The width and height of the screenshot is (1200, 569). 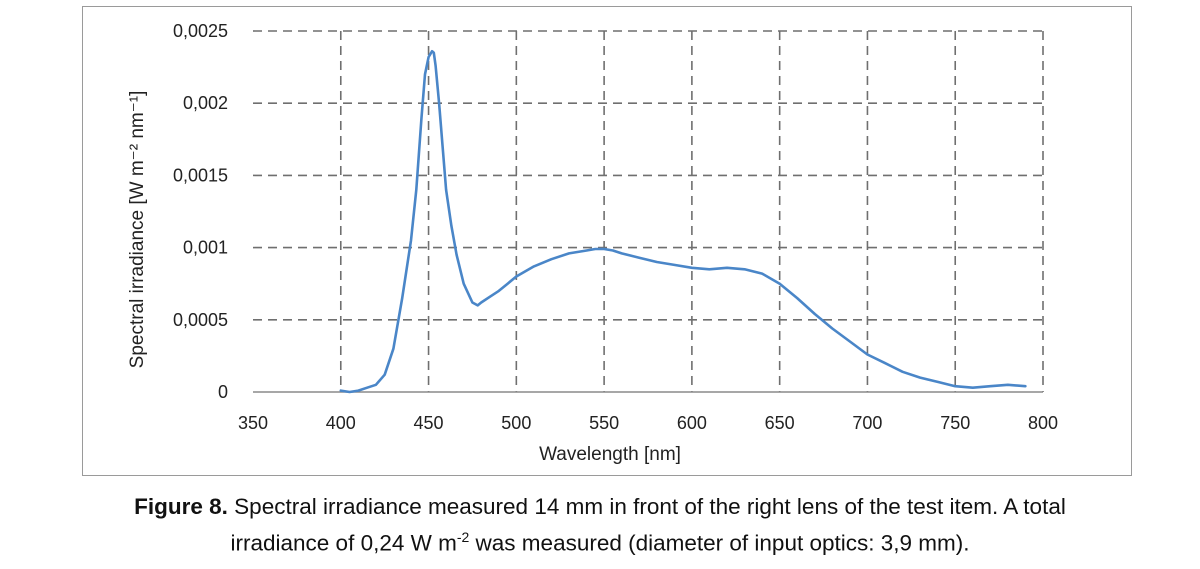 I want to click on caption-superscript: -2, so click(x=463, y=537).